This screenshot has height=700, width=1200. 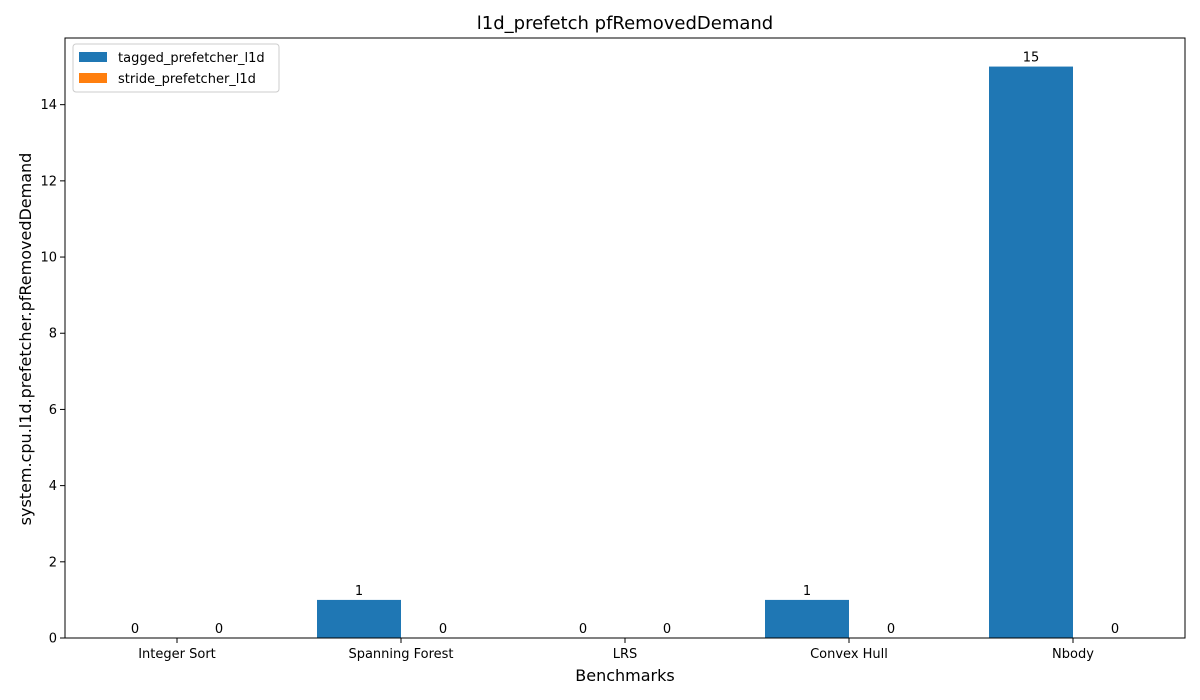 What do you see at coordinates (1073, 654) in the screenshot?
I see `x-tick-label: Nbody` at bounding box center [1073, 654].